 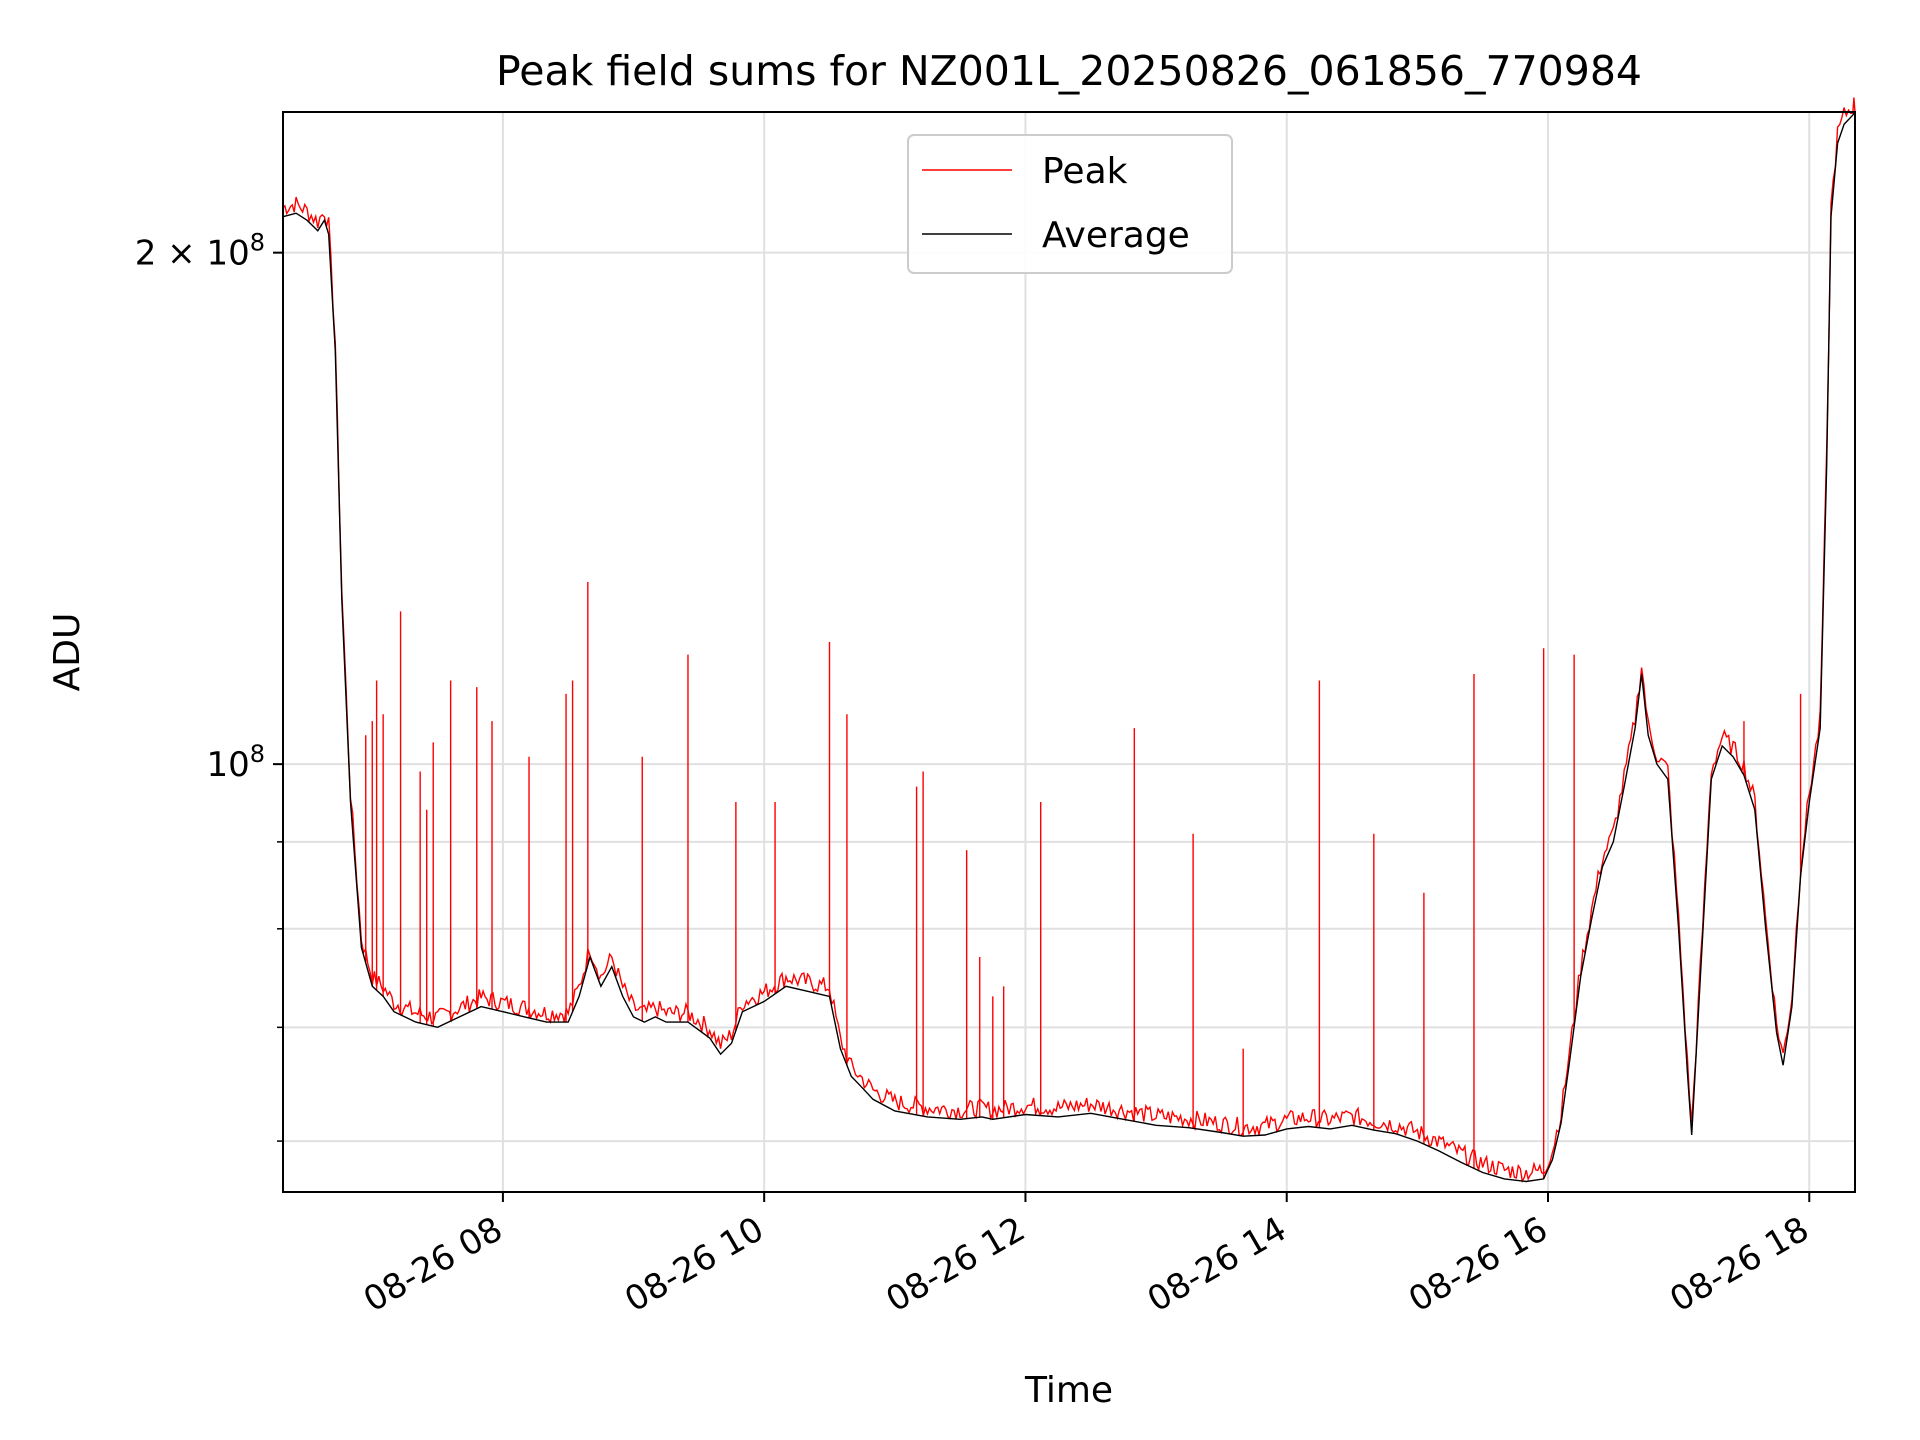 I want to click on y-tick-label: 108, so click(x=235, y=762).